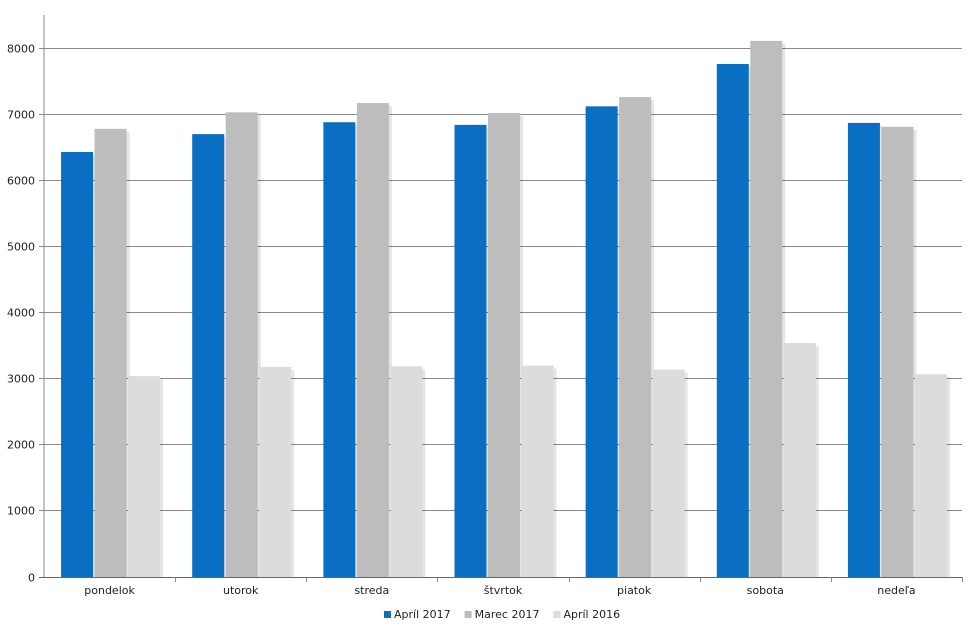 Image resolution: width=977 pixels, height=638 pixels. I want to click on x-tick-label: streda, so click(371, 590).